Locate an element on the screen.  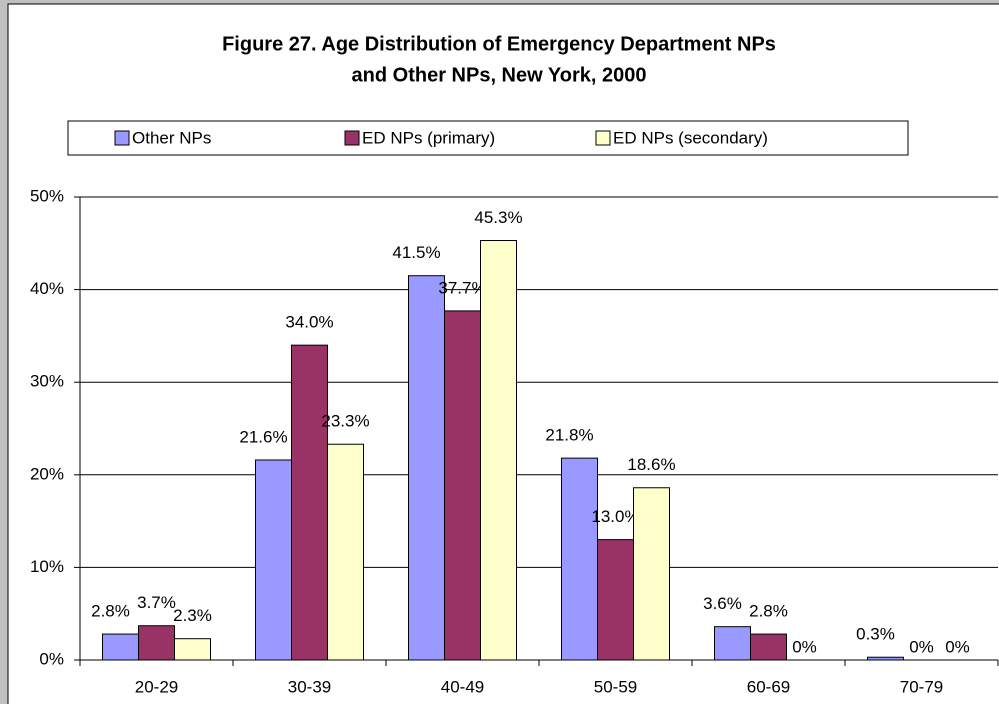
value-label: 18.6% is located at coordinates (651, 464).